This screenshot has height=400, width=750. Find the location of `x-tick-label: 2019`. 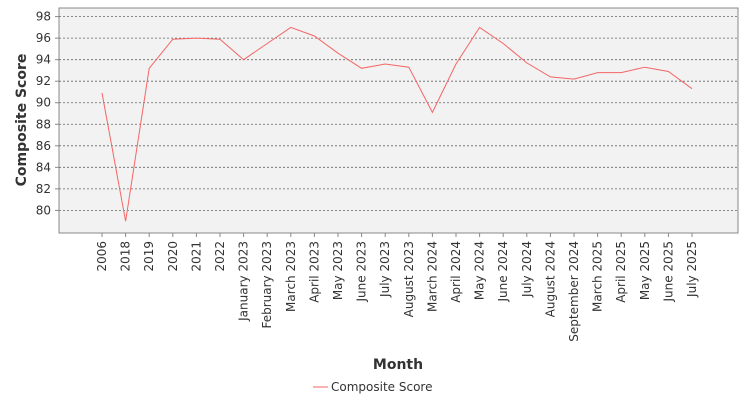

x-tick-label: 2019 is located at coordinates (149, 256).